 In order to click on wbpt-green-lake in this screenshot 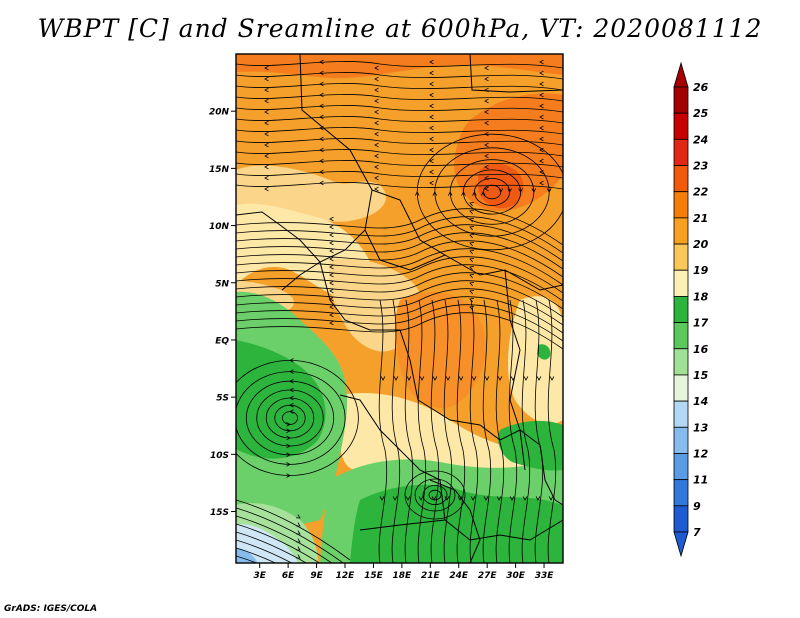, I will do `click(544, 352)`.